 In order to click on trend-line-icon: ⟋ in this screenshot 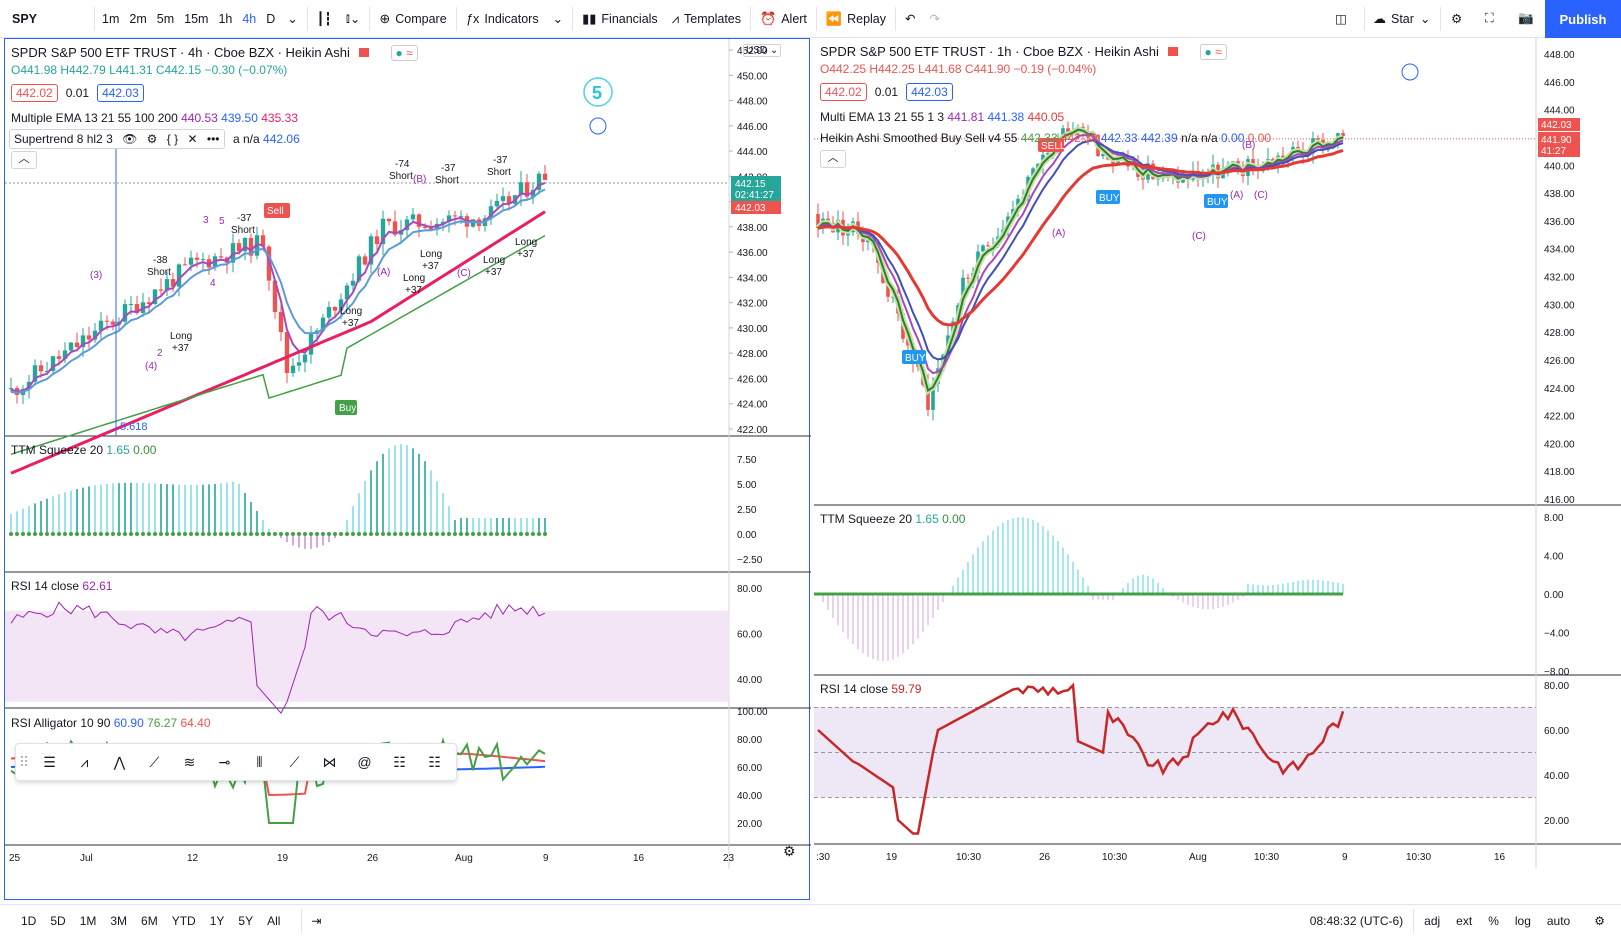, I will do `click(154, 761)`.